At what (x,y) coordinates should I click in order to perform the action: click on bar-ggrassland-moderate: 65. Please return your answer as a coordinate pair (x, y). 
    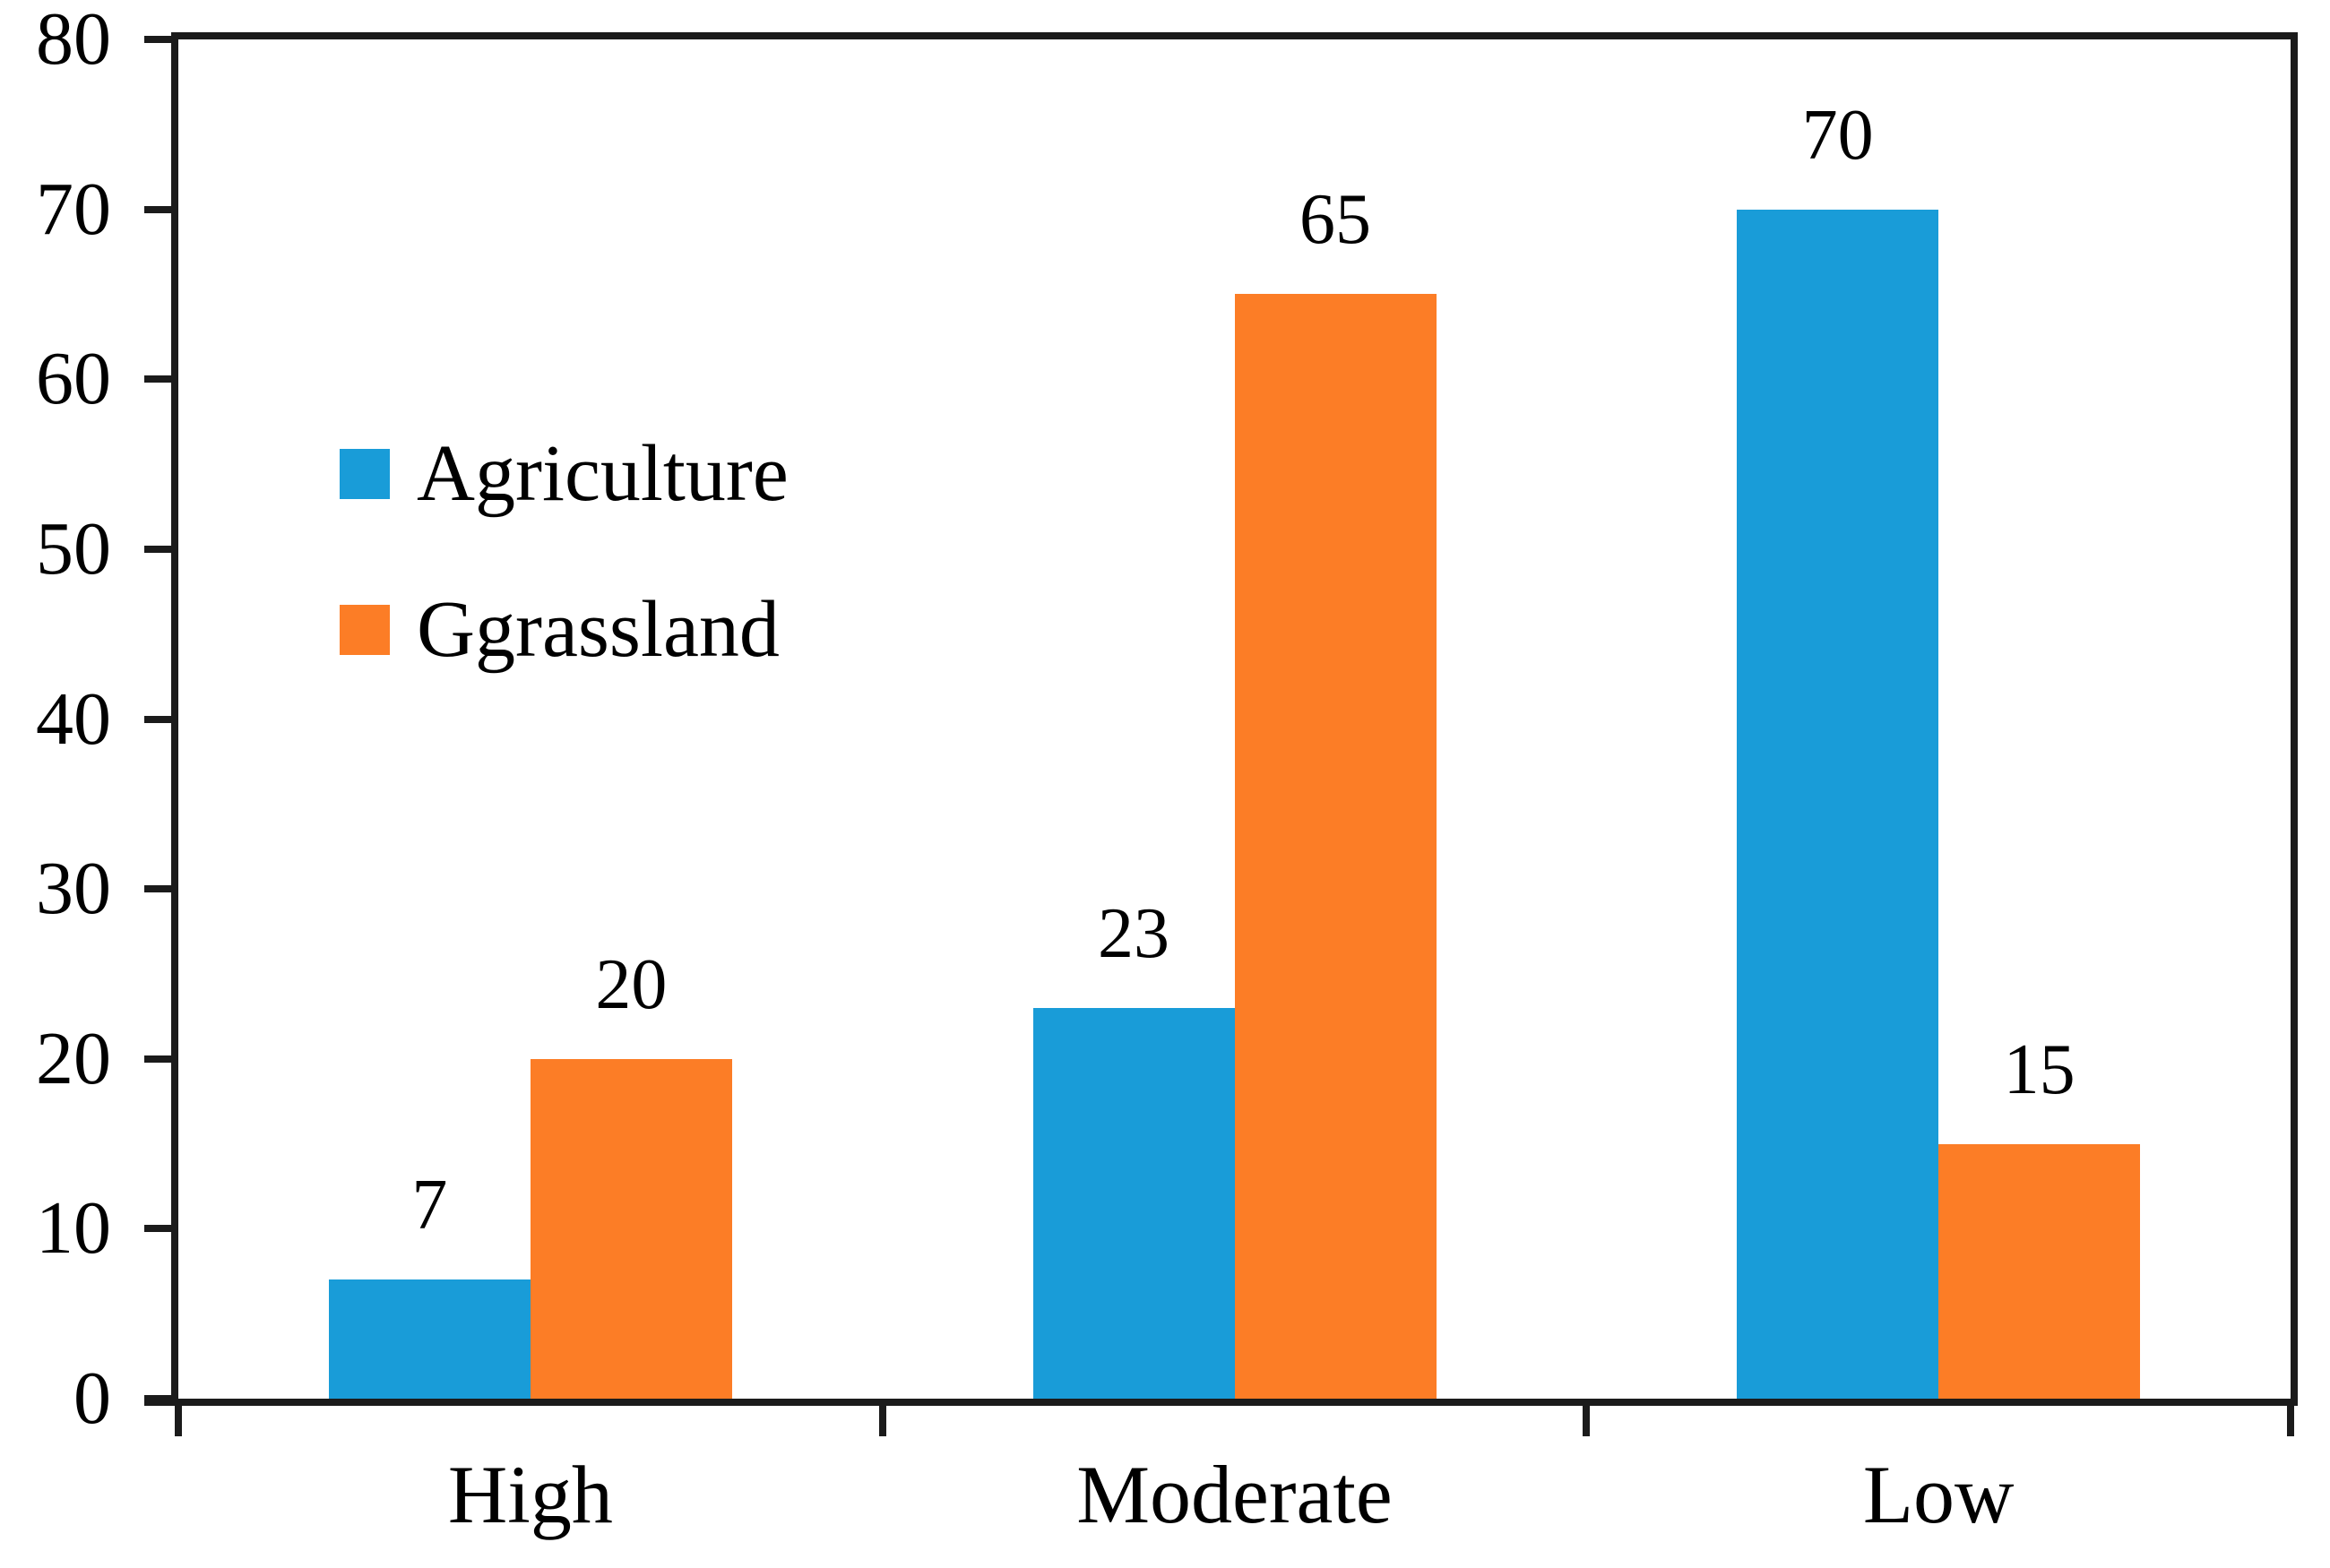
    Looking at the image, I should click on (1335, 789).